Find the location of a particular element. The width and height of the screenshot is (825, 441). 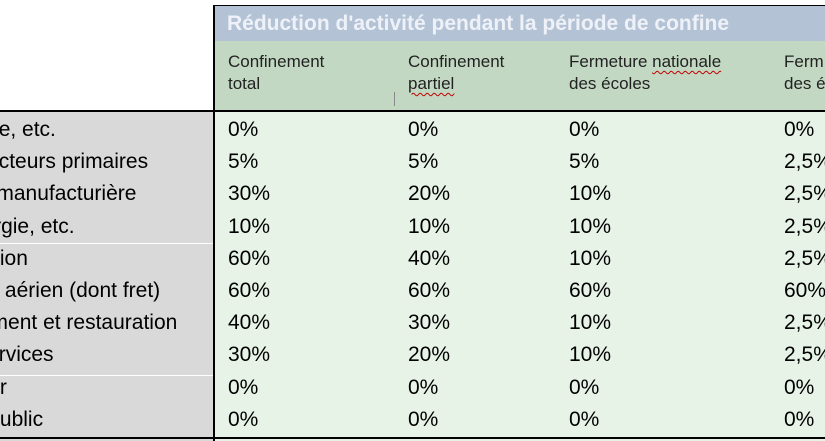

row-label-text: Immobilier is located at coordinates (3, 387).